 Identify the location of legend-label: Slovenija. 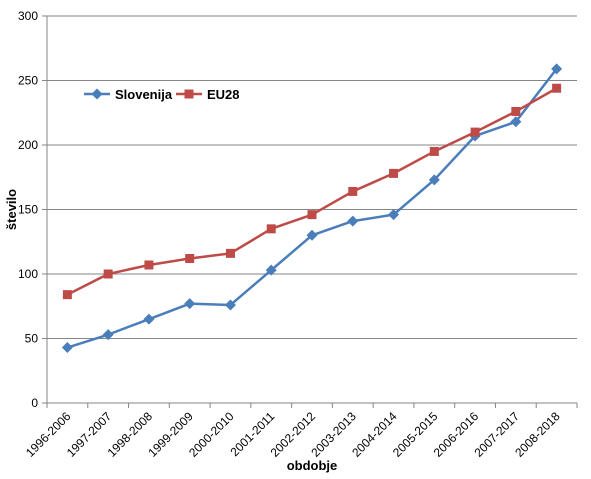
(144, 94).